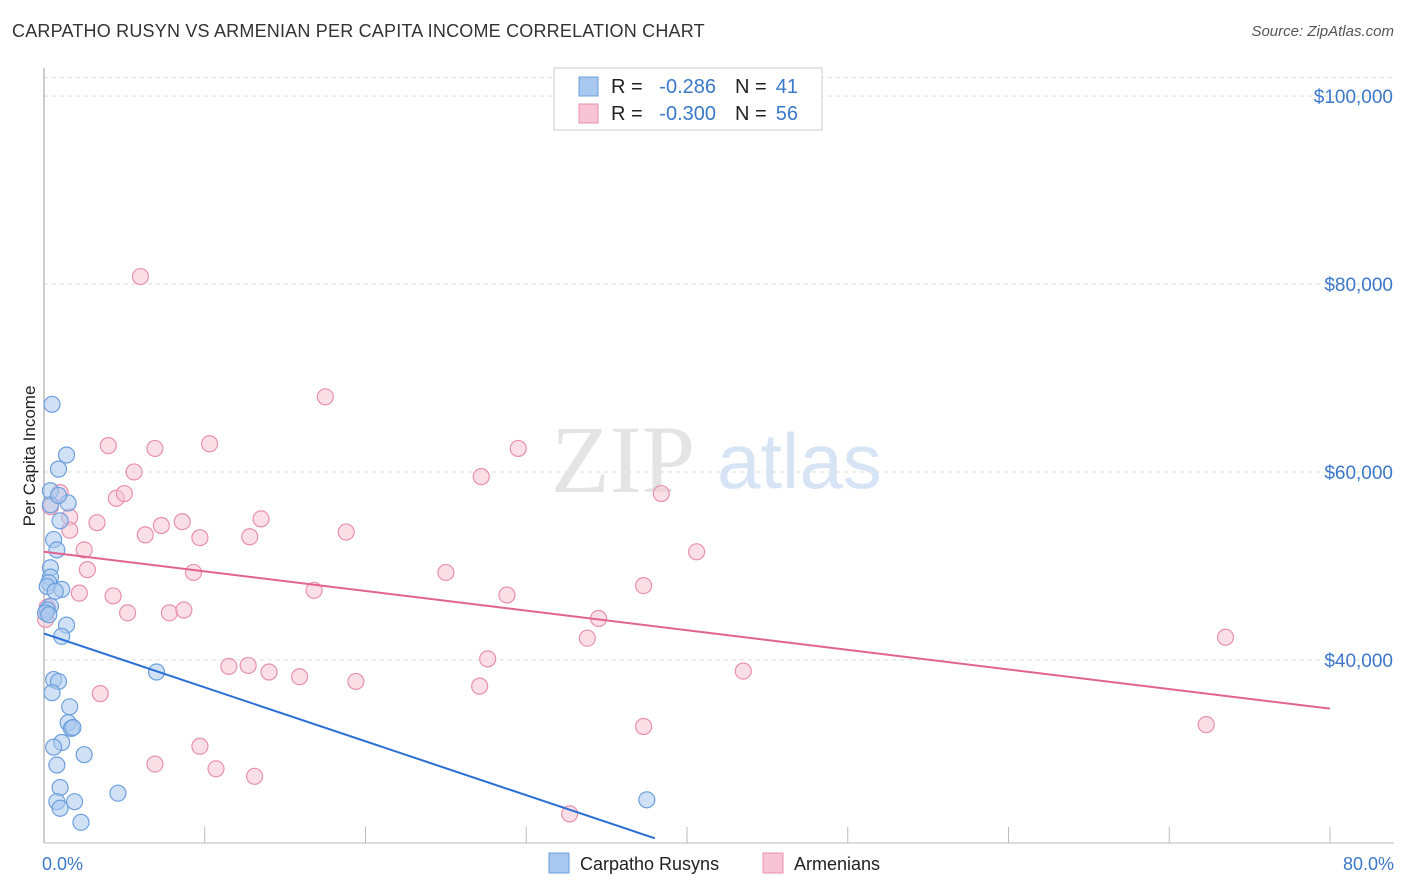  What do you see at coordinates (349, 736) in the screenshot?
I see `trend-line-carpatho-rusyns` at bounding box center [349, 736].